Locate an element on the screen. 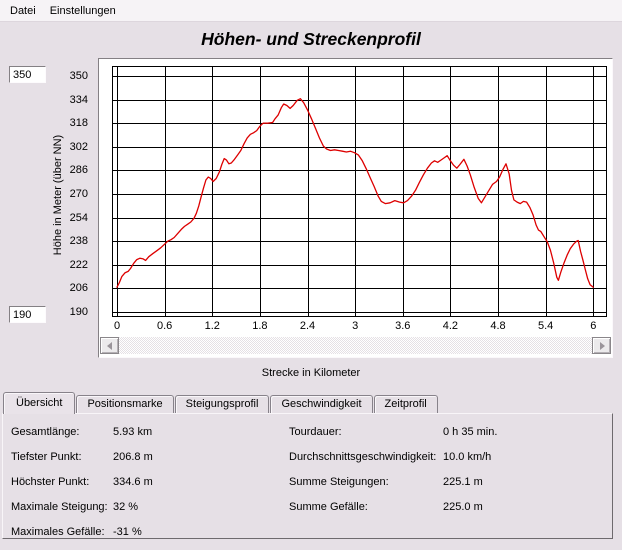 The height and width of the screenshot is (550, 622). horizontal-scrollbar is located at coordinates (355, 345).